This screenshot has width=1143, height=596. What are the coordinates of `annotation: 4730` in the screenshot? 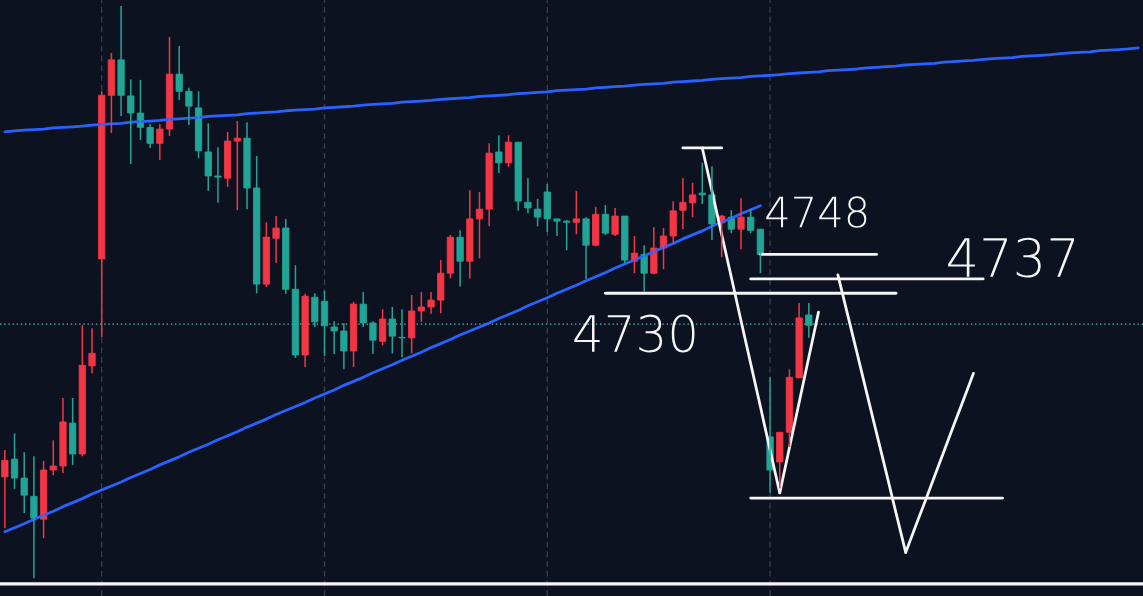 It's located at (634, 333).